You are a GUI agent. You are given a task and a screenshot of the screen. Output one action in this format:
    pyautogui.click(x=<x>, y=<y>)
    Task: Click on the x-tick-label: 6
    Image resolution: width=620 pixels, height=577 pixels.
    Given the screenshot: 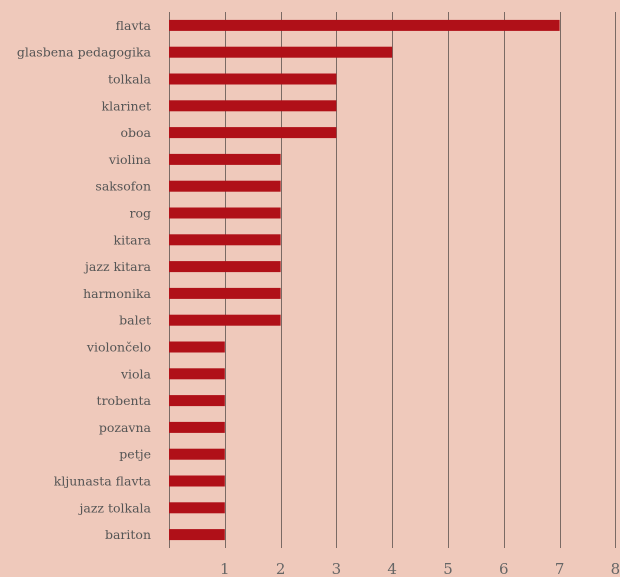 What is the action you would take?
    pyautogui.click(x=504, y=568)
    